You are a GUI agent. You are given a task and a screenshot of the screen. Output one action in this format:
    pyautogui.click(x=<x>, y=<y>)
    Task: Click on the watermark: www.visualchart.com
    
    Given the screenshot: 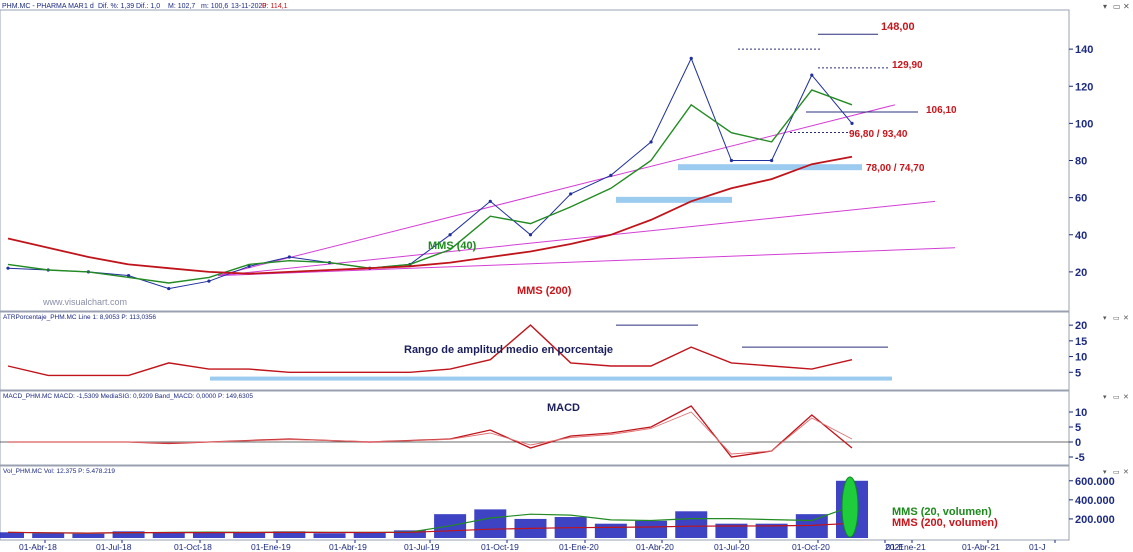 What is the action you would take?
    pyautogui.click(x=84, y=302)
    